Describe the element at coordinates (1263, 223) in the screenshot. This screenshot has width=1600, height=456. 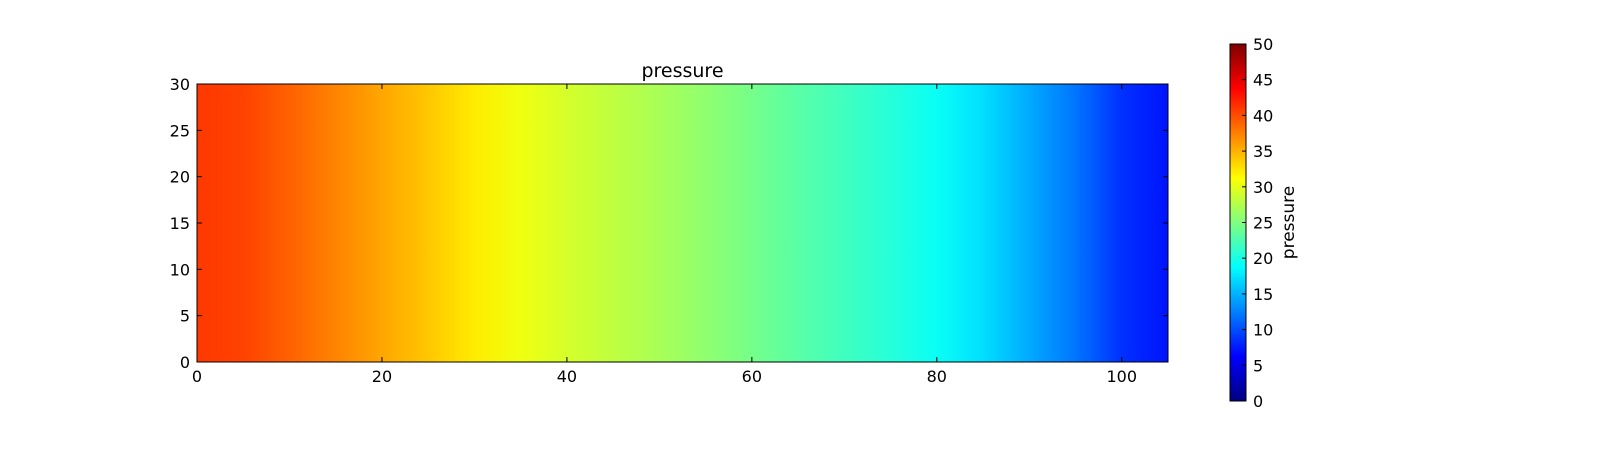
I see `colorbar-tick-label: 25` at that location.